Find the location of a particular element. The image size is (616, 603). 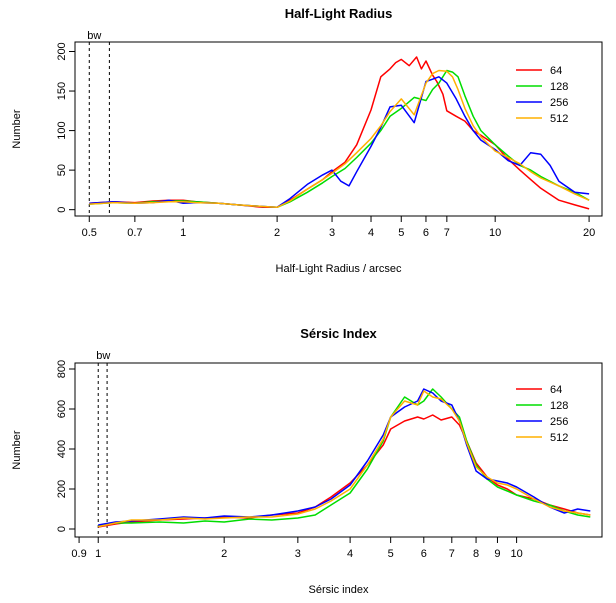

panel-2-legend-label-512: 512 is located at coordinates (559, 438).